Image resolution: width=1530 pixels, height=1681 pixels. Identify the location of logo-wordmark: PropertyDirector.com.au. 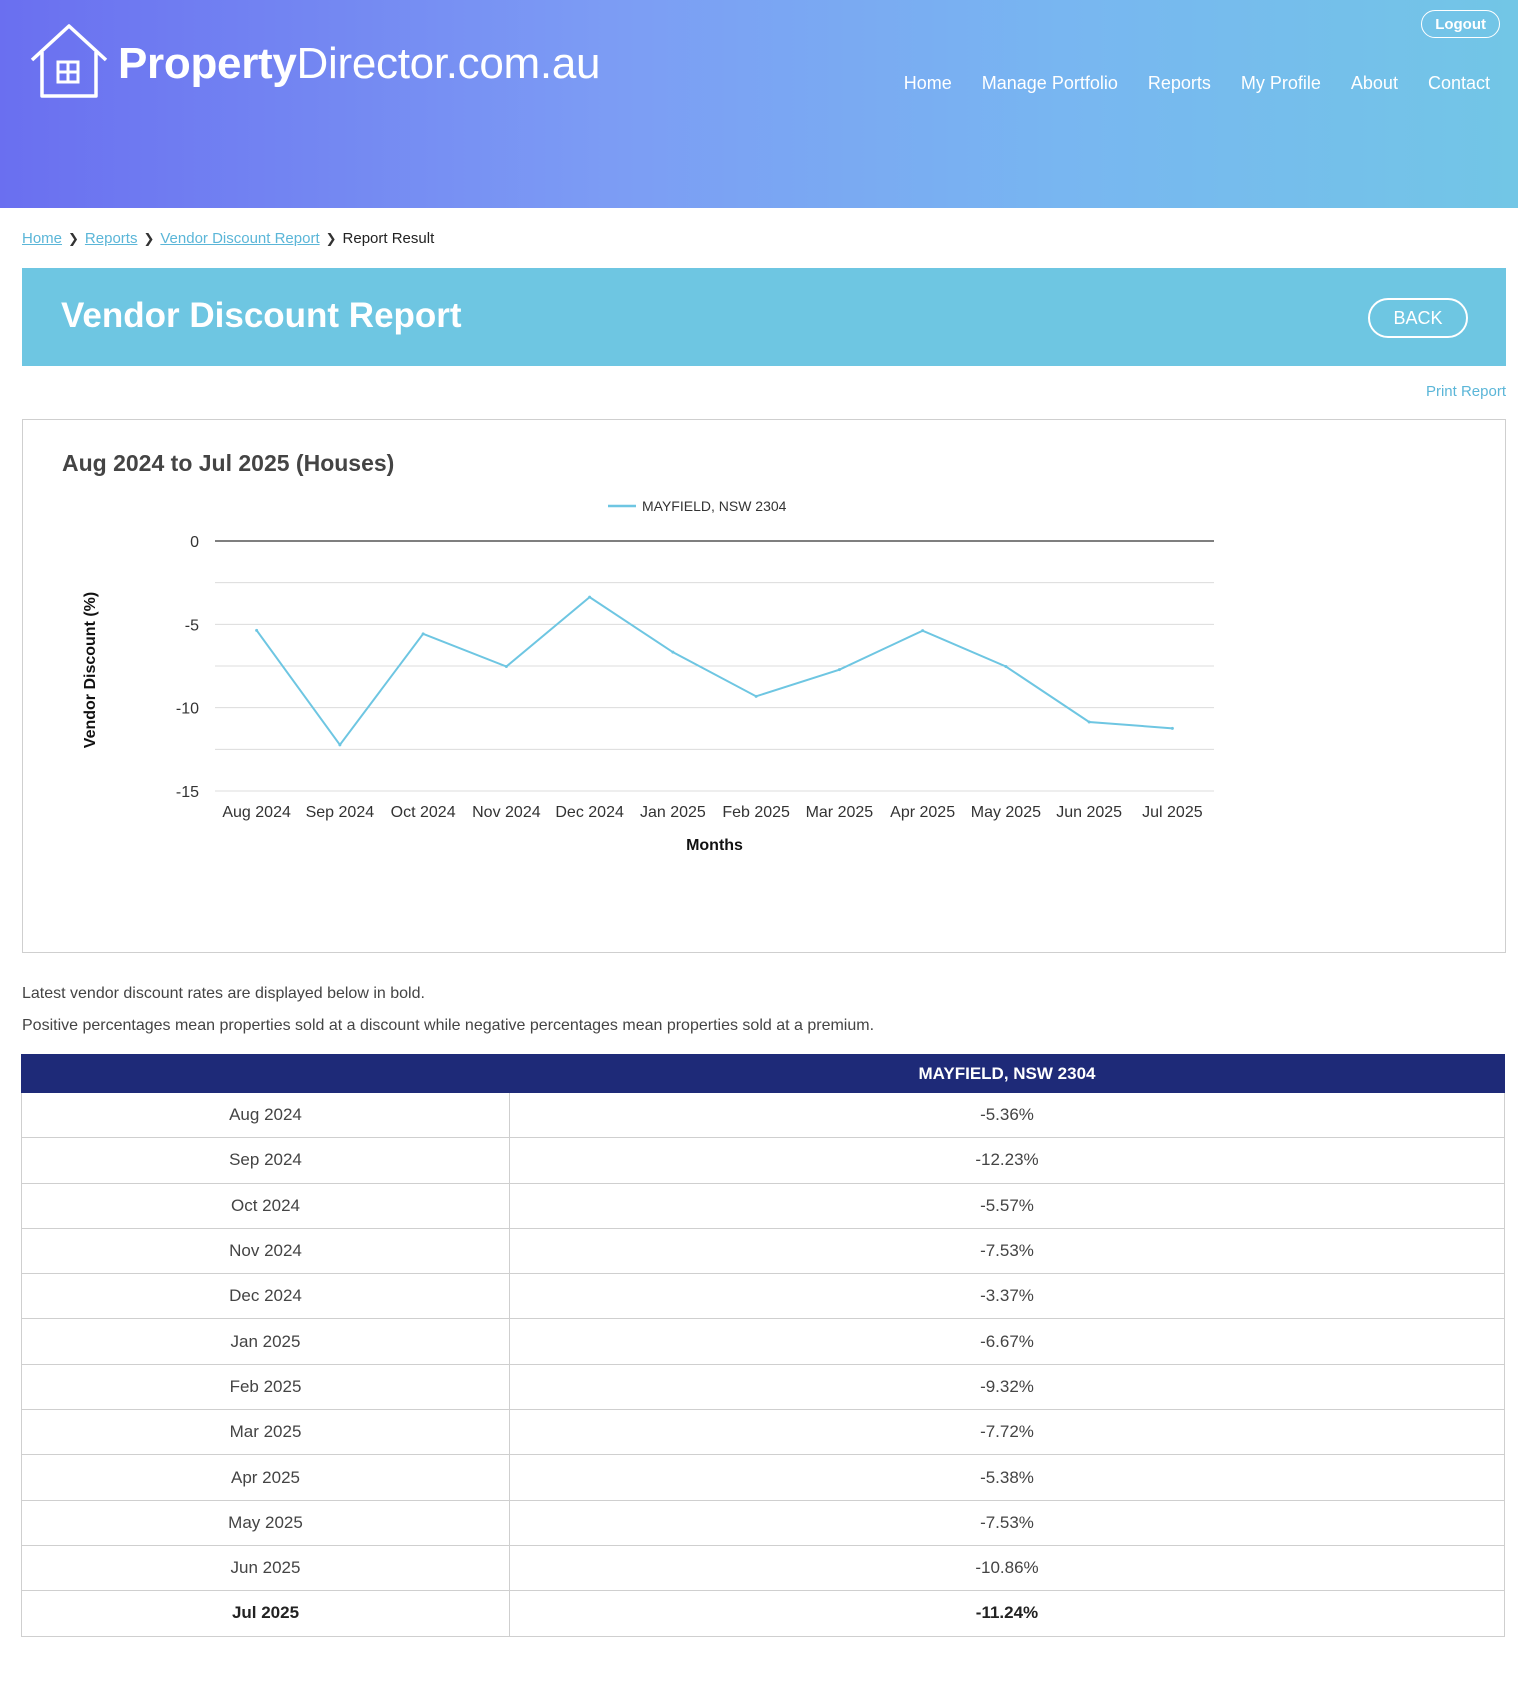
(359, 64).